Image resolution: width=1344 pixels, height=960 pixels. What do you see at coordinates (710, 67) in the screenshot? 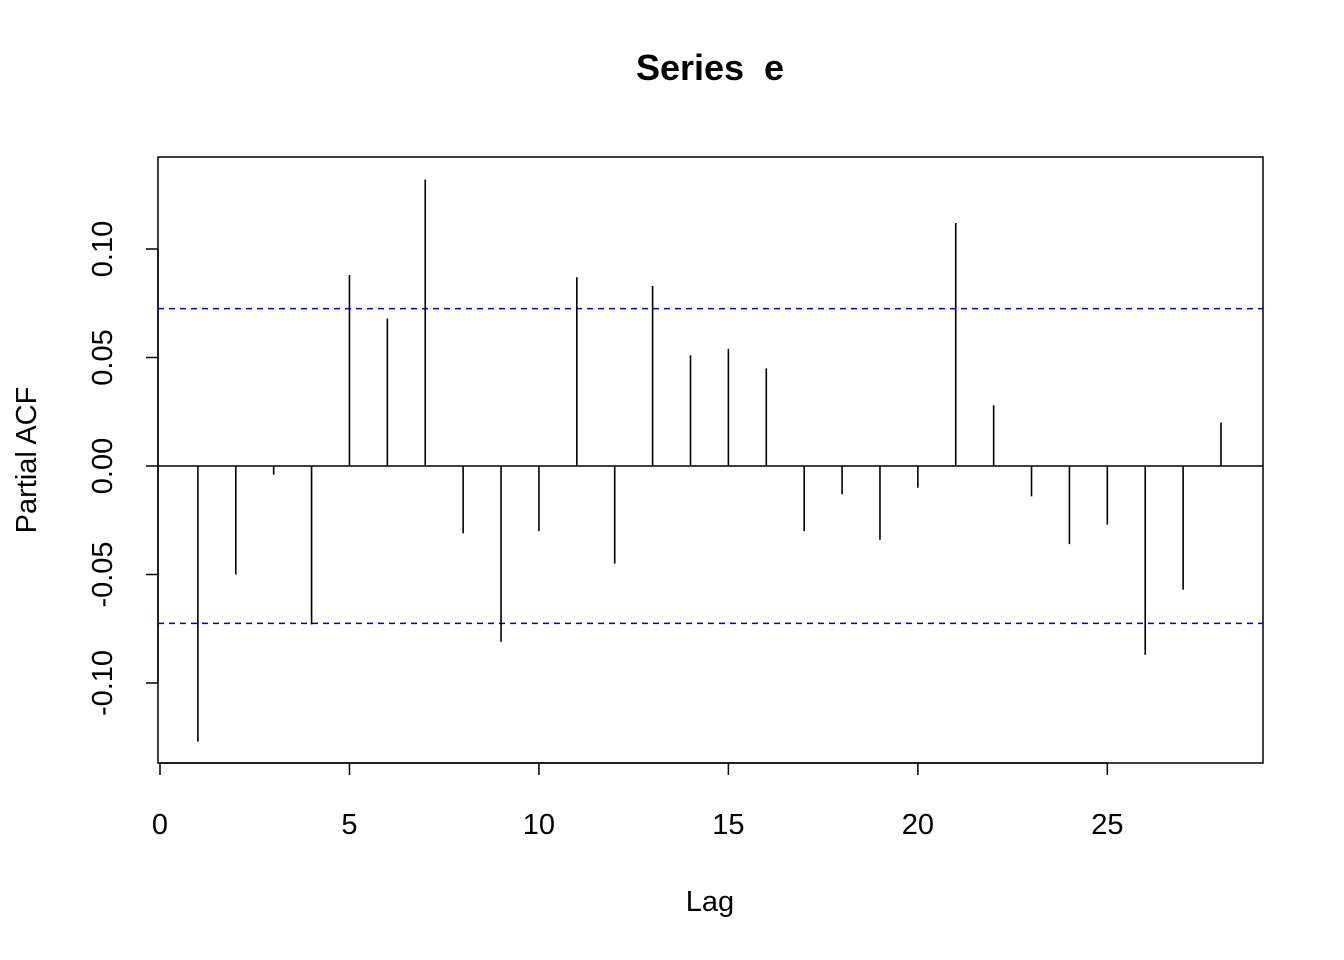
I see `chart-title: Series e` at bounding box center [710, 67].